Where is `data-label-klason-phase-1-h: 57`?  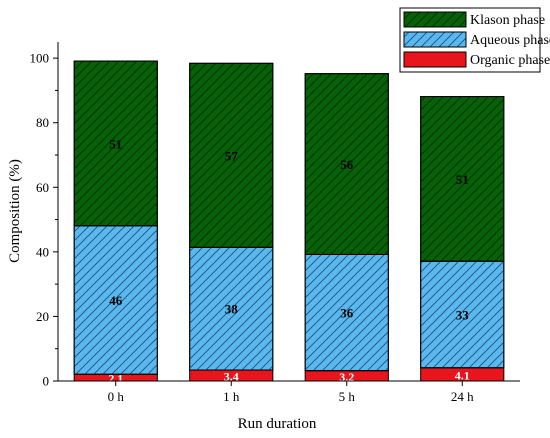 data-label-klason-phase-1-h: 57 is located at coordinates (232, 155).